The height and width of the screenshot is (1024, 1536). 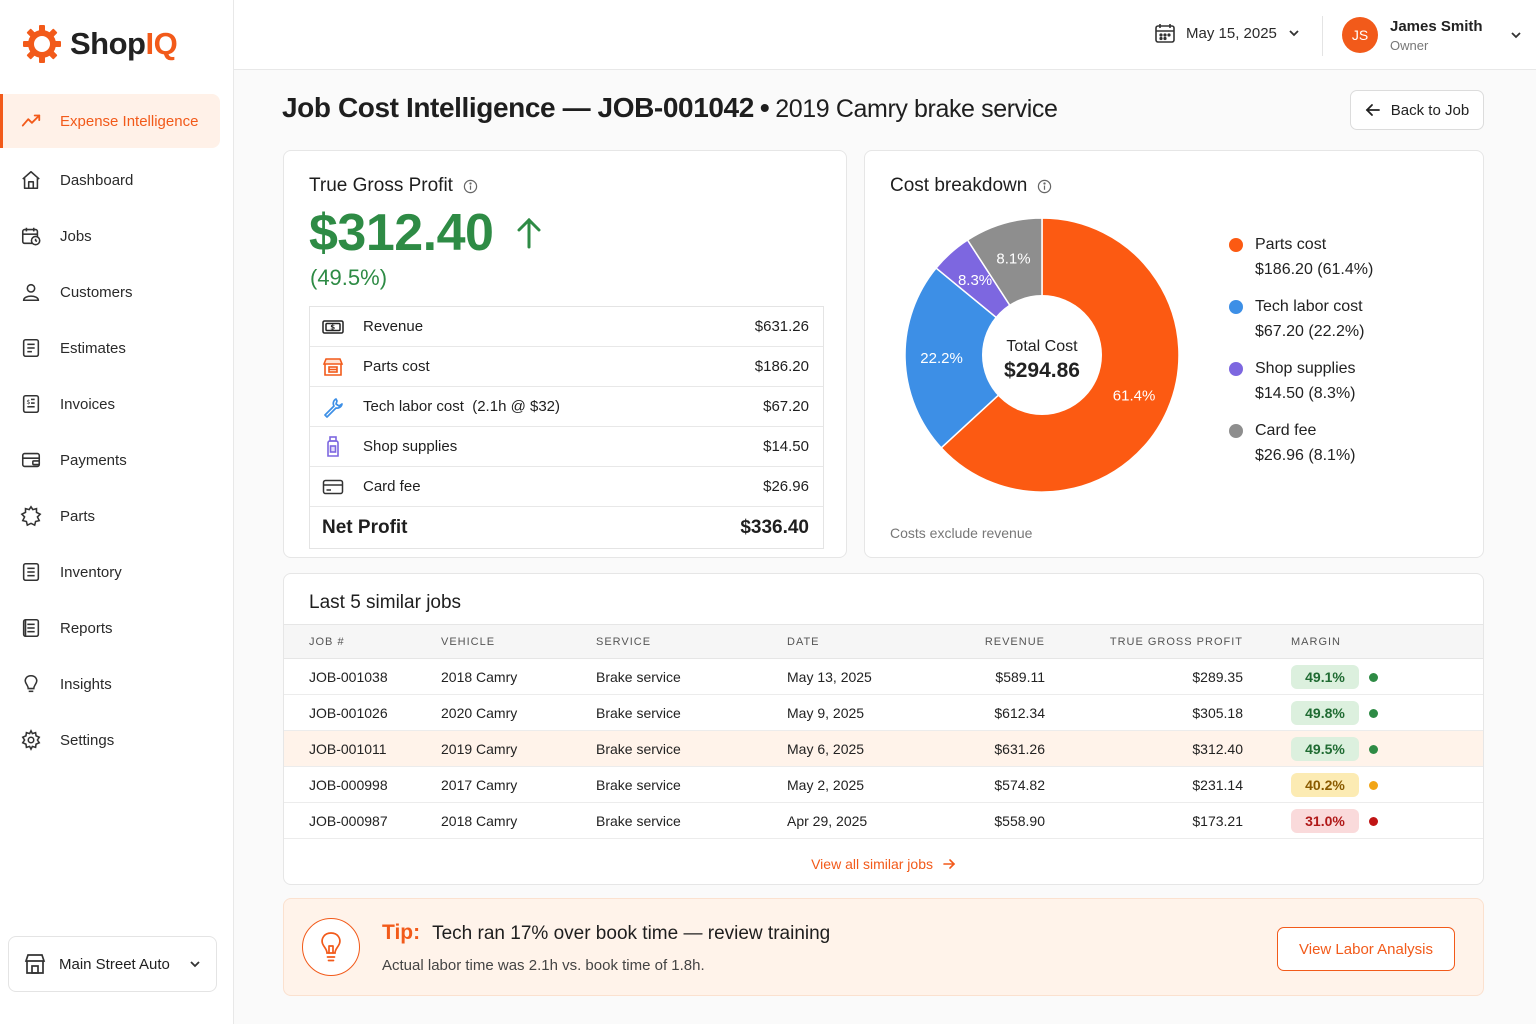 What do you see at coordinates (333, 407) in the screenshot?
I see `wrench-icon` at bounding box center [333, 407].